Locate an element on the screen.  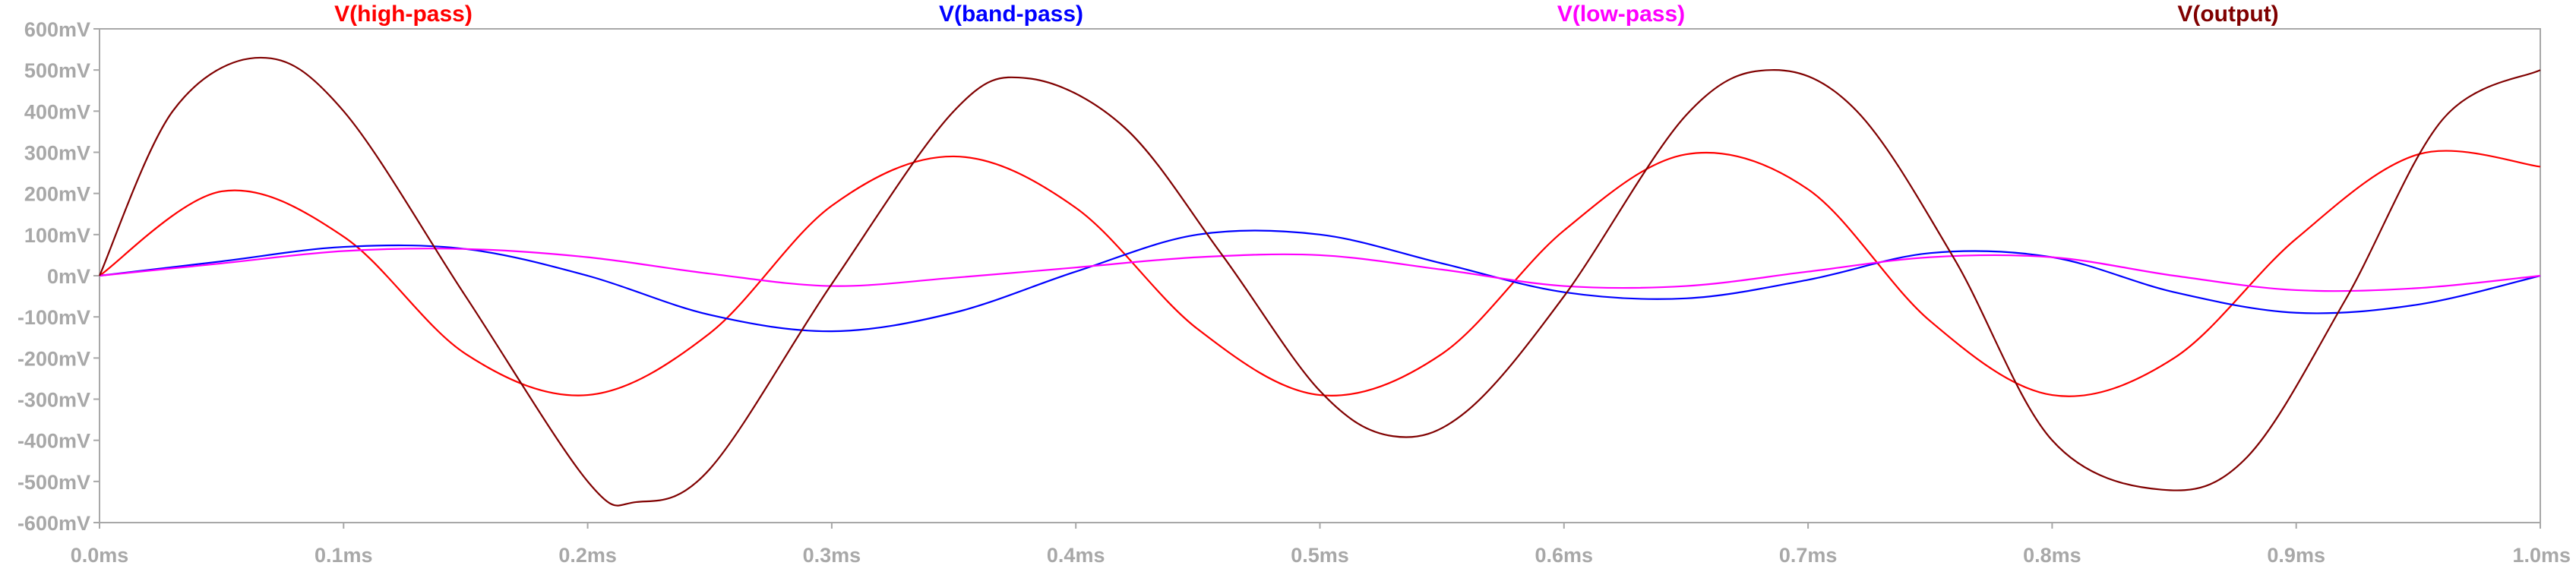
legend-label: V(low-pass) is located at coordinates (1621, 14).